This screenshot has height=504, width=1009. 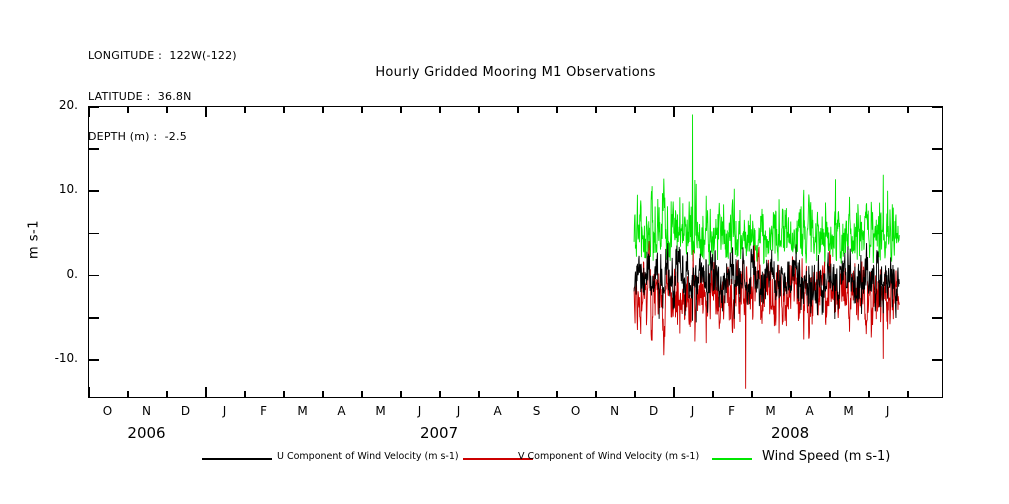 I want to click on series-u-component, so click(x=766, y=283).